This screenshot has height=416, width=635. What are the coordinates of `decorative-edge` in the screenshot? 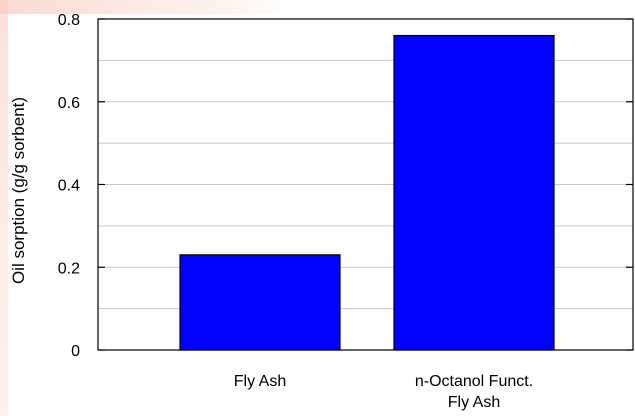 It's located at (4, 208).